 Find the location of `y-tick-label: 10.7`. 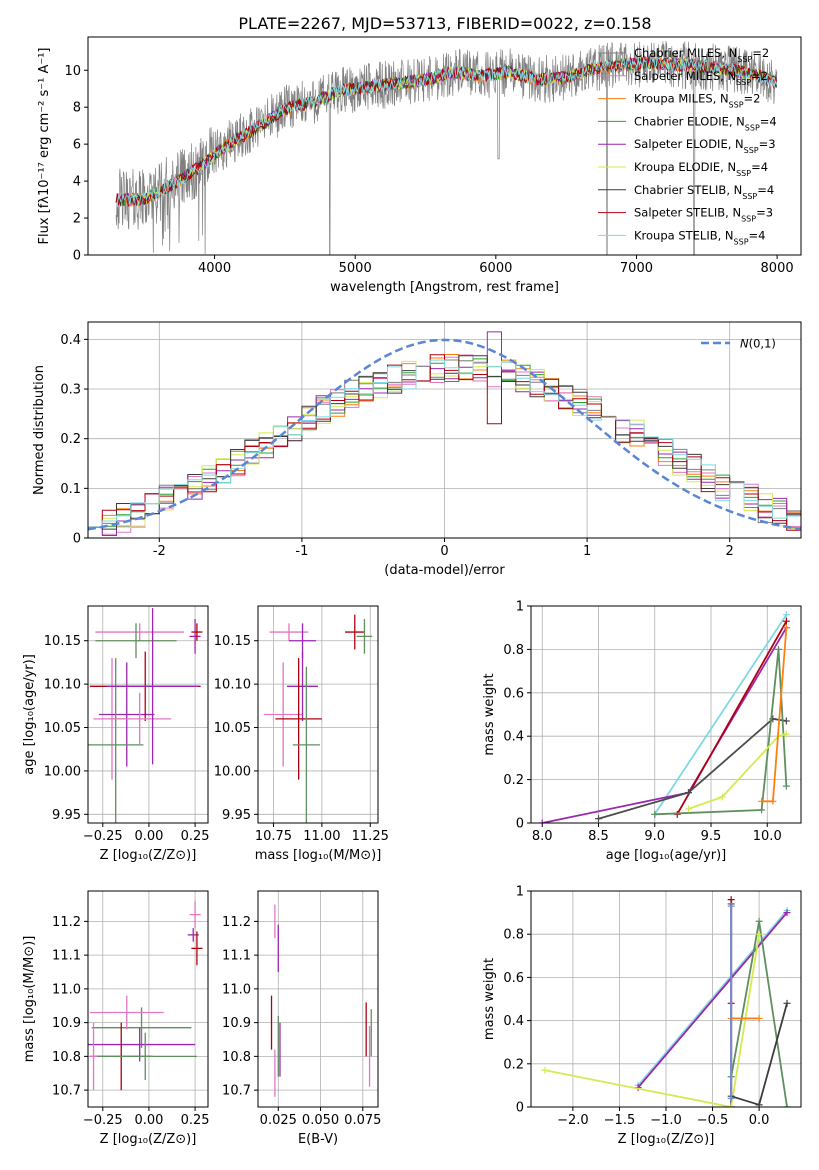

y-tick-label: 10.7 is located at coordinates (236, 1091).